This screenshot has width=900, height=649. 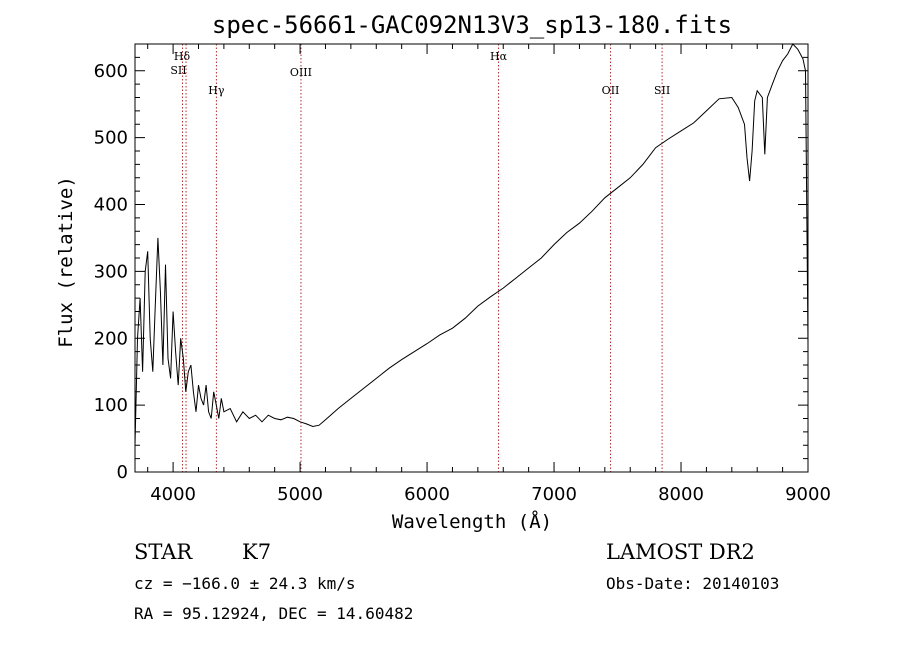 What do you see at coordinates (122, 472) in the screenshot?
I see `y-tick-label: 0` at bounding box center [122, 472].